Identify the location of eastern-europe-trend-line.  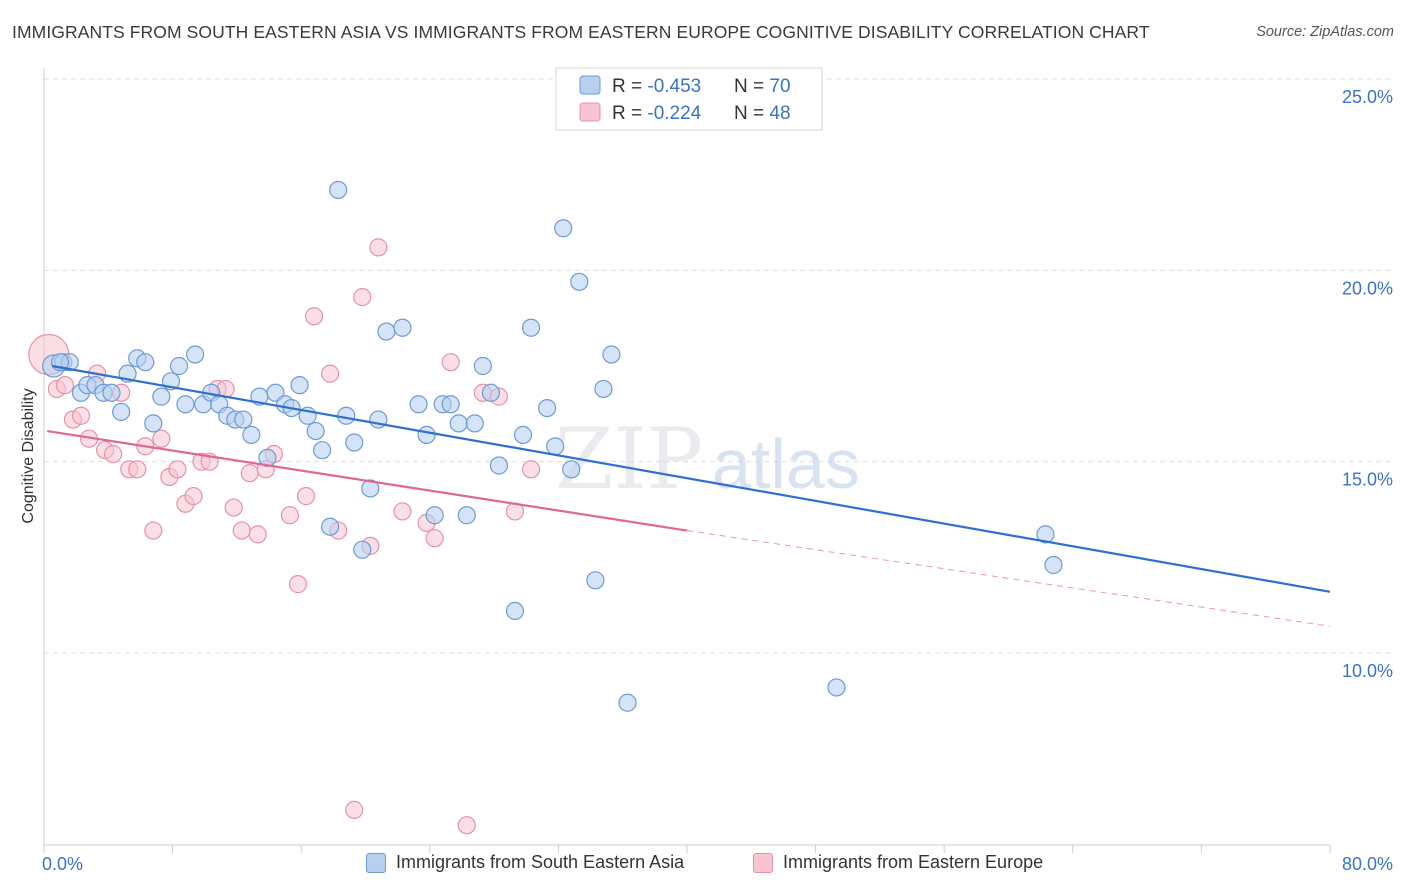
(367, 480).